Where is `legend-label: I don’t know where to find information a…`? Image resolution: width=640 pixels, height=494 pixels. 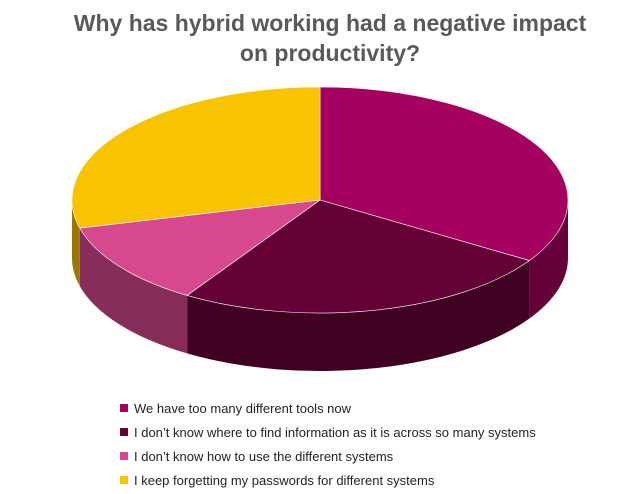 legend-label: I don’t know where to find information a… is located at coordinates (335, 432).